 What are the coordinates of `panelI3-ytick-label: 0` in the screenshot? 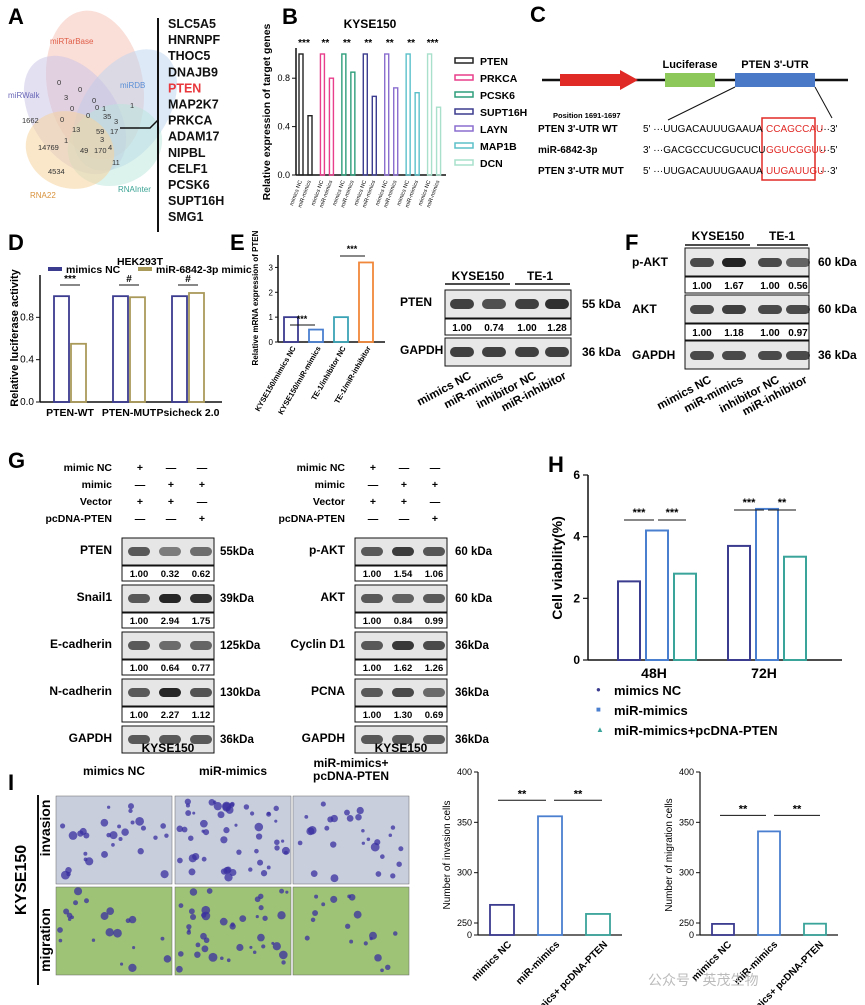 It's located at (691, 935).